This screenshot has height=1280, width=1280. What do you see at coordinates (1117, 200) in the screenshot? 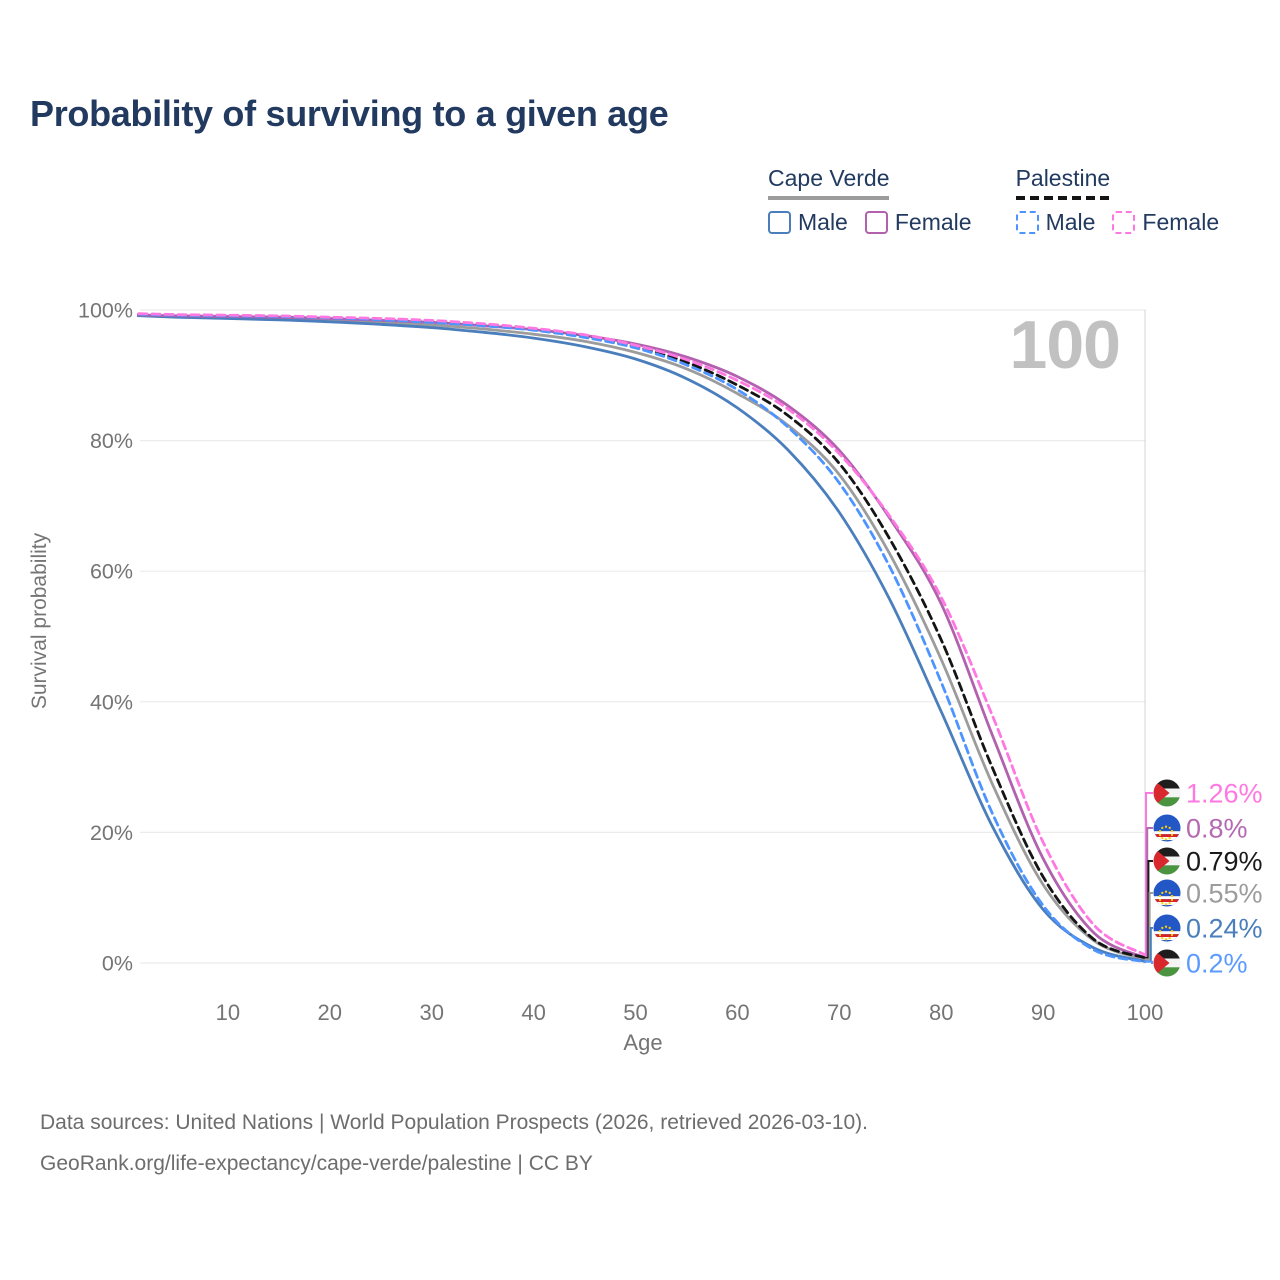
I see `legend-group-palestine: Palestine Male Female` at bounding box center [1117, 200].